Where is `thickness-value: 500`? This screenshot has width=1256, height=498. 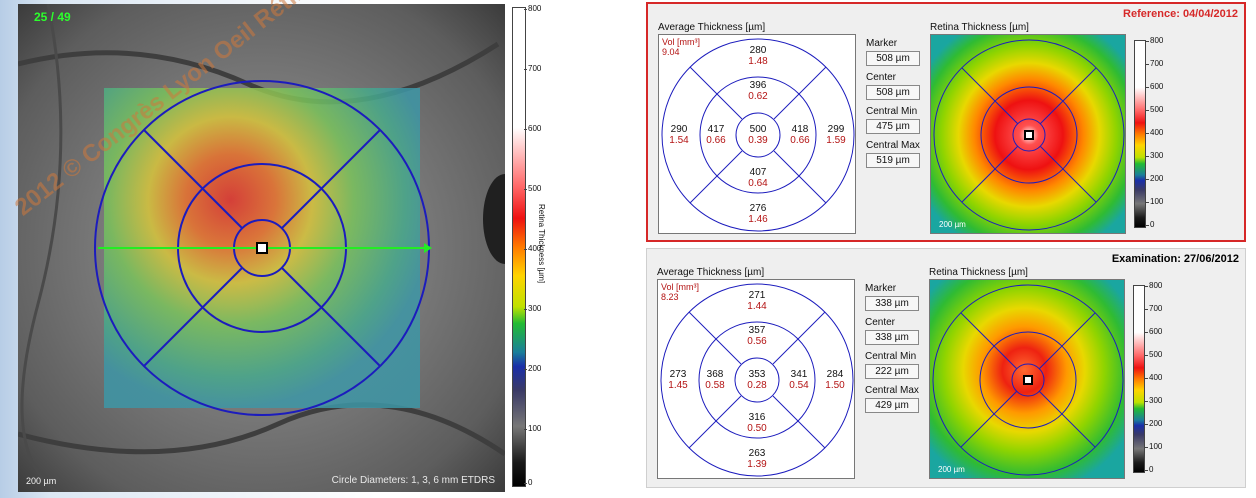 thickness-value: 500 is located at coordinates (758, 129).